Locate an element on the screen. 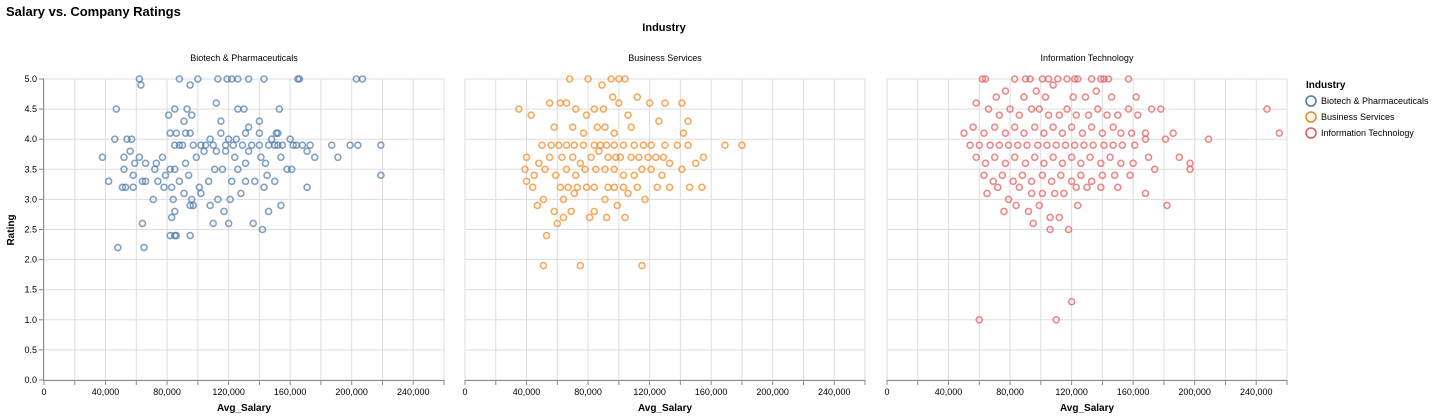 This screenshot has width=1446, height=417. x-tick-label: 160,000 is located at coordinates (1133, 392).